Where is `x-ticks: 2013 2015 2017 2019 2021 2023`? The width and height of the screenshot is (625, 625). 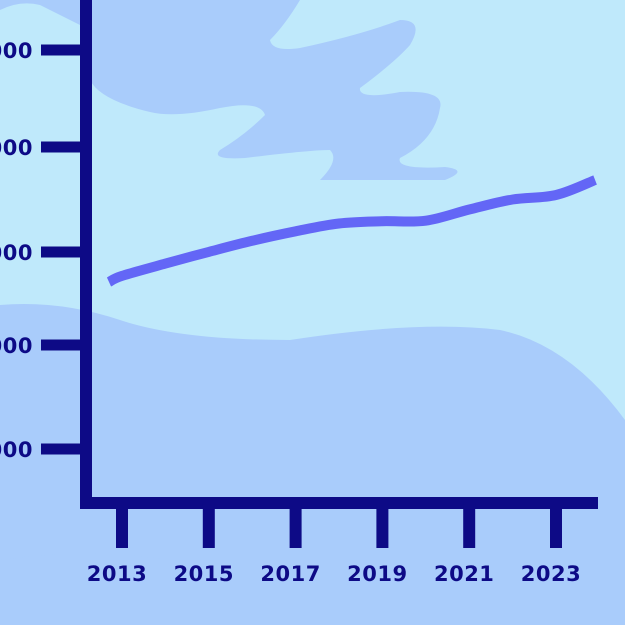
x-ticks: 2013 2015 2017 2019 2021 2023 is located at coordinates (334, 544).